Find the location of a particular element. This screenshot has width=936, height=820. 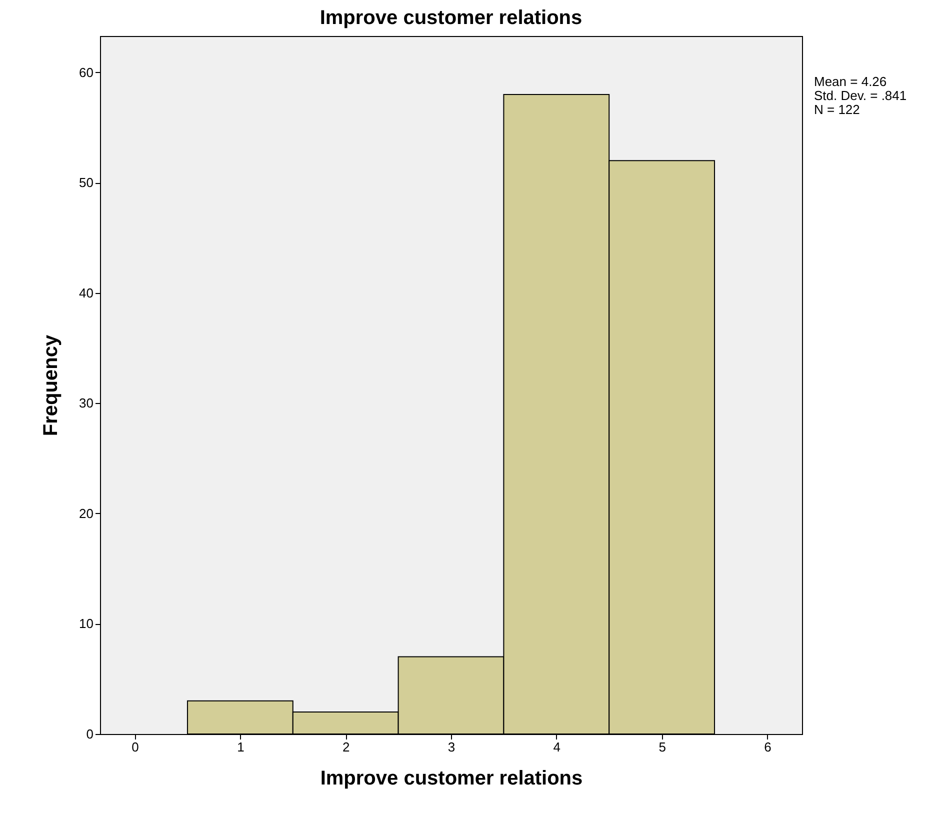

x-tick-label: 0 is located at coordinates (135, 747).